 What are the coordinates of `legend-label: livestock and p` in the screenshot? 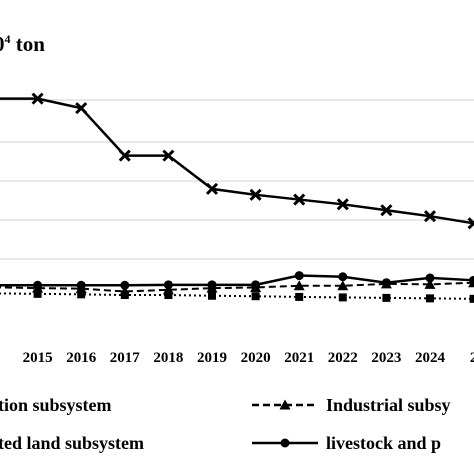 It's located at (383, 443).